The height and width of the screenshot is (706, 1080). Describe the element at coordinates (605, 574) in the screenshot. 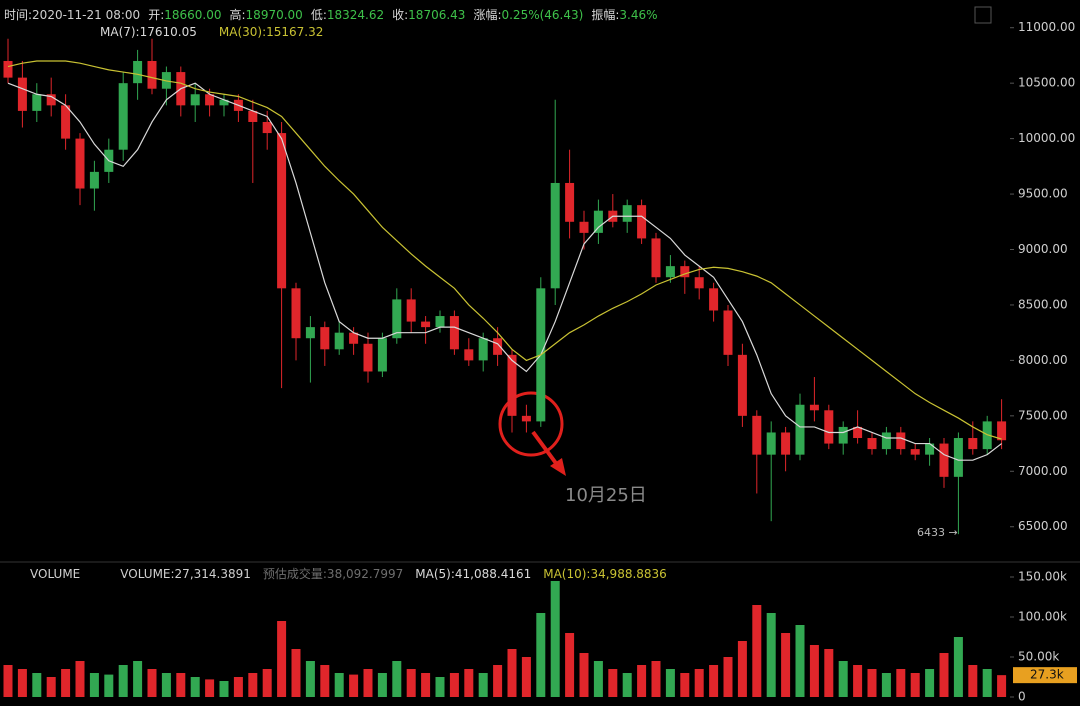

I see `legend-entry: MA(10):34,988.8836` at that location.